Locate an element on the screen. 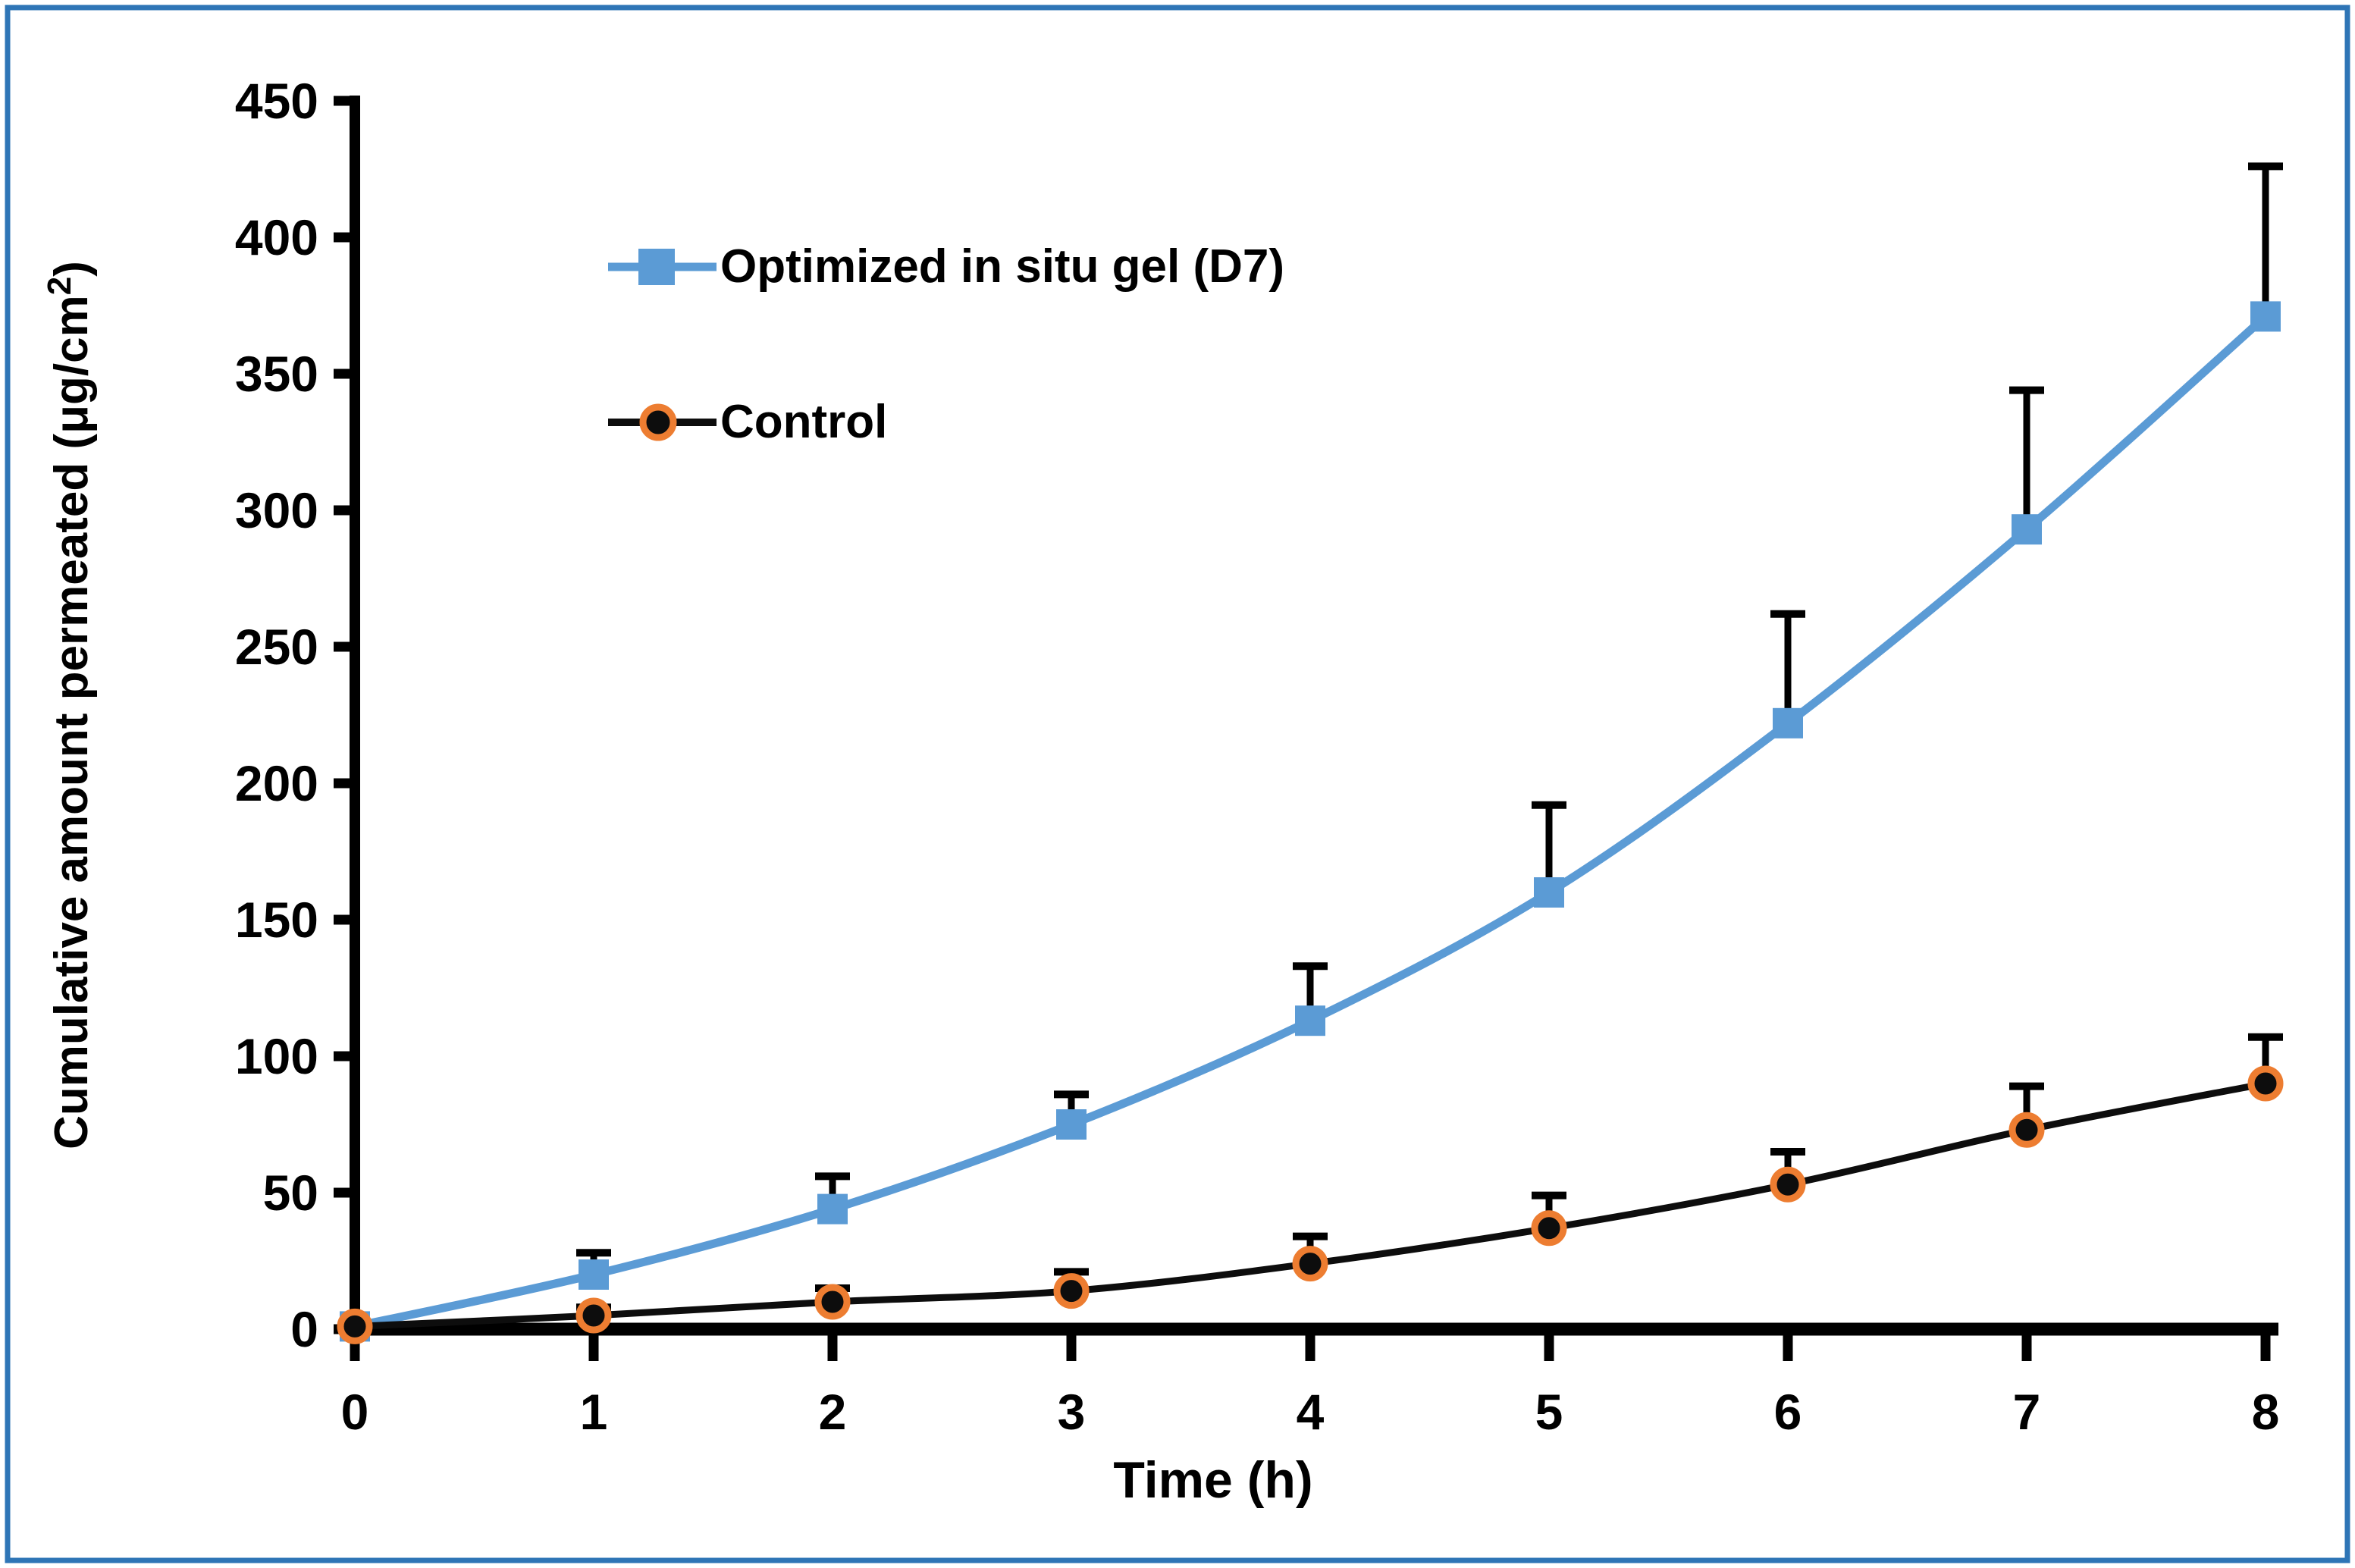 The image size is (2355, 1568). y-tick-label: 450 is located at coordinates (276, 101).